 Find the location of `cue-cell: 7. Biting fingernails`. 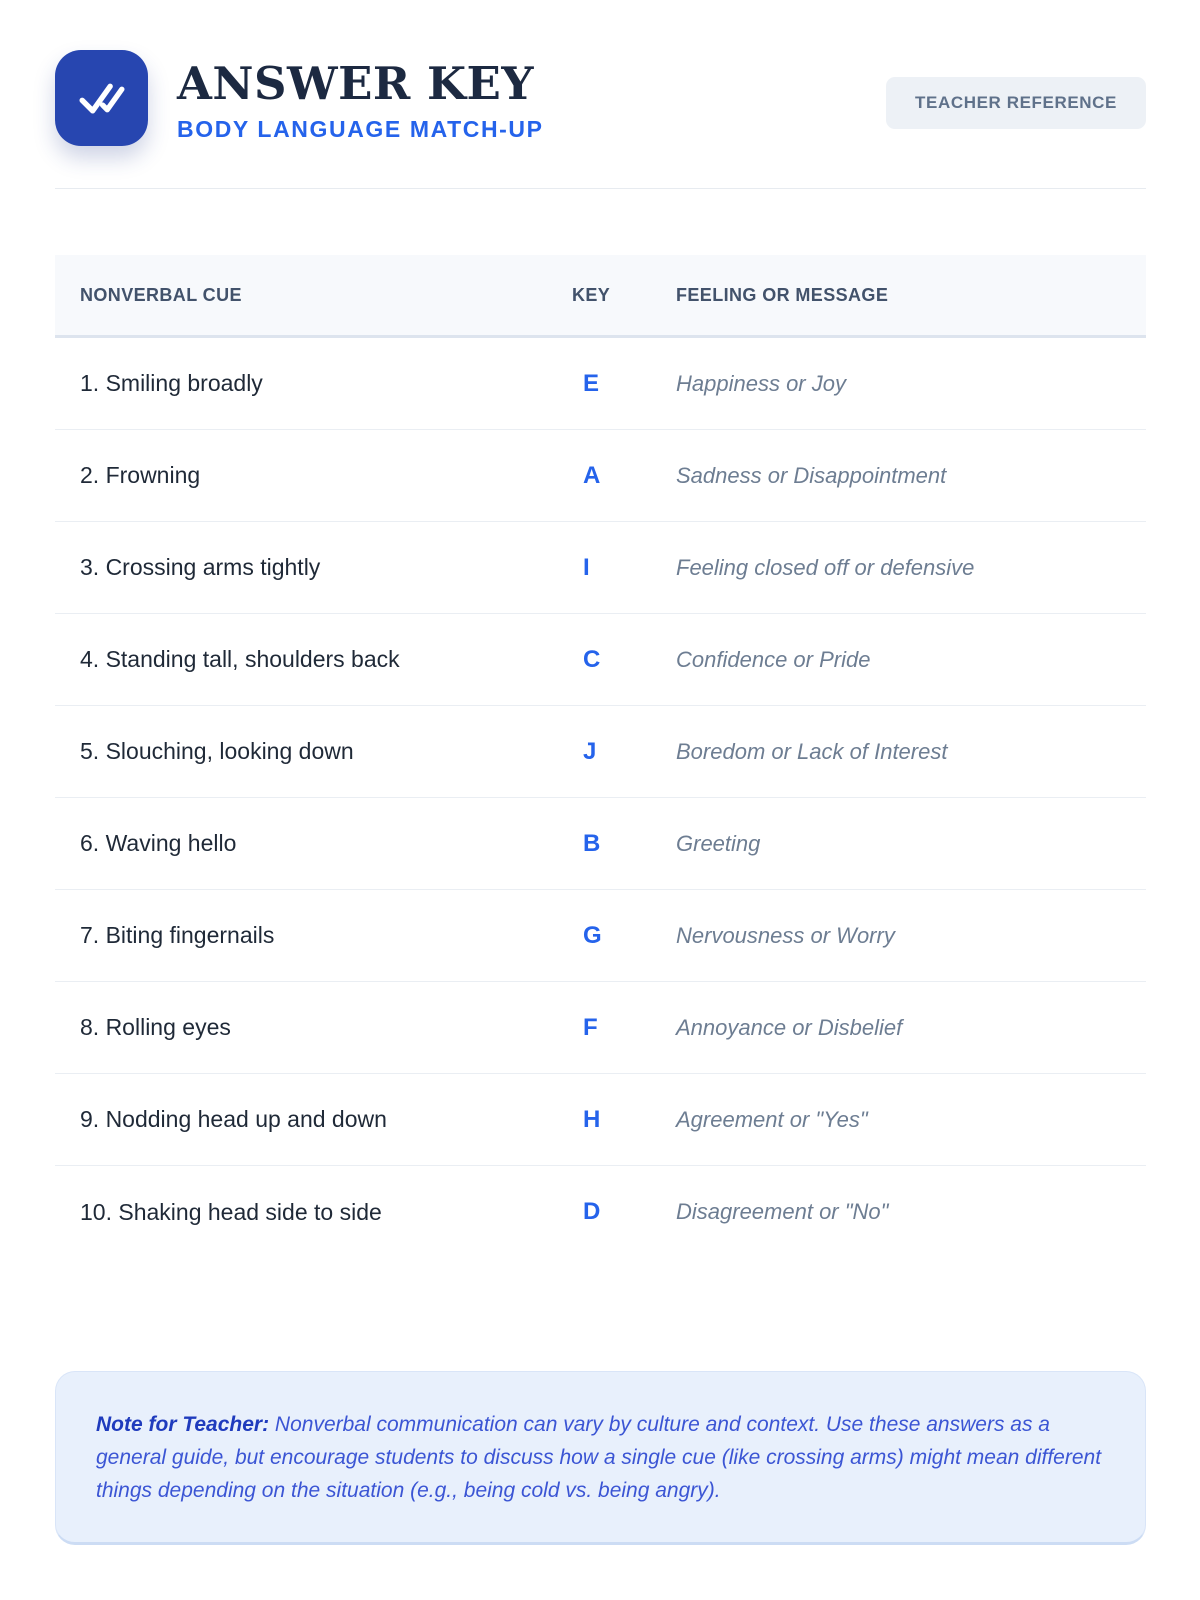

cue-cell: 7. Biting fingernails is located at coordinates (177, 935).